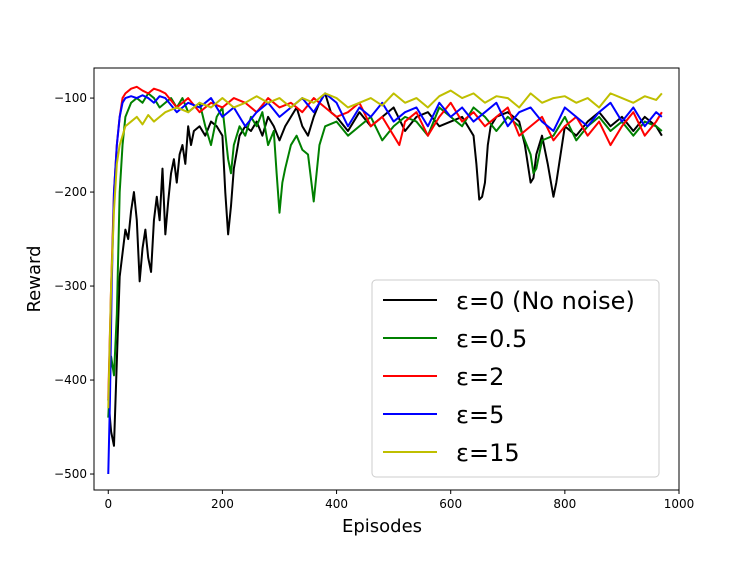  What do you see at coordinates (488, 453) in the screenshot?
I see `legend-label: ε=15` at bounding box center [488, 453].